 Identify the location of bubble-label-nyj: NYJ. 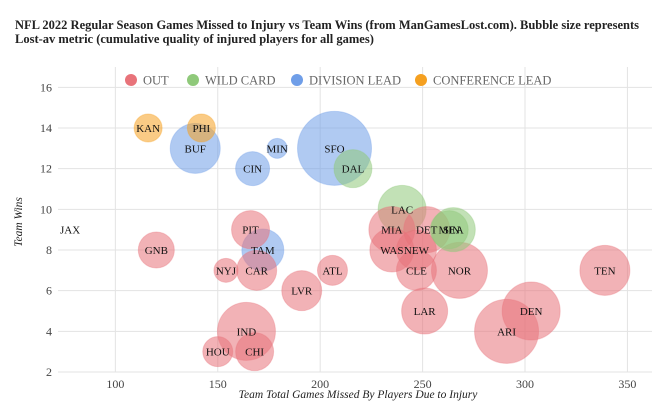
(226, 271).